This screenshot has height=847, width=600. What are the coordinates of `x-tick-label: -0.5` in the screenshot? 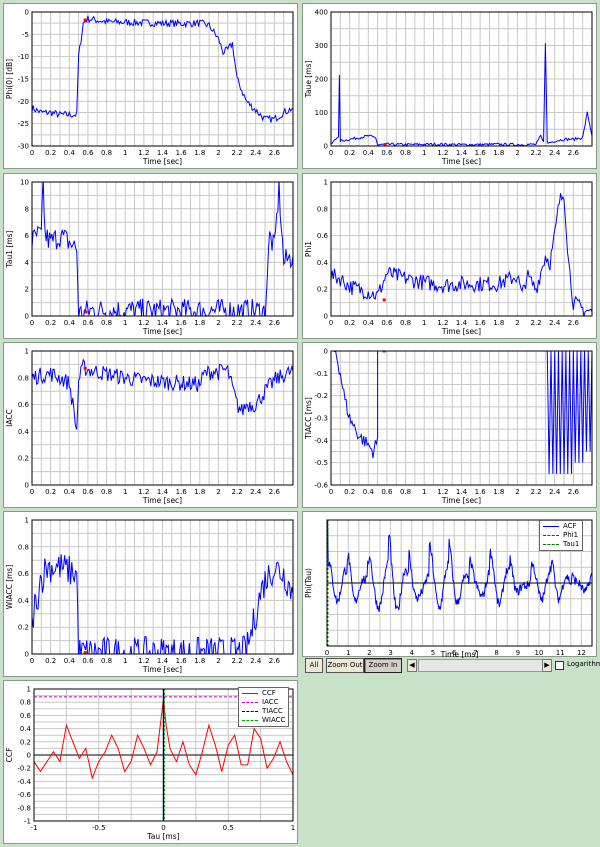 It's located at (99, 828).